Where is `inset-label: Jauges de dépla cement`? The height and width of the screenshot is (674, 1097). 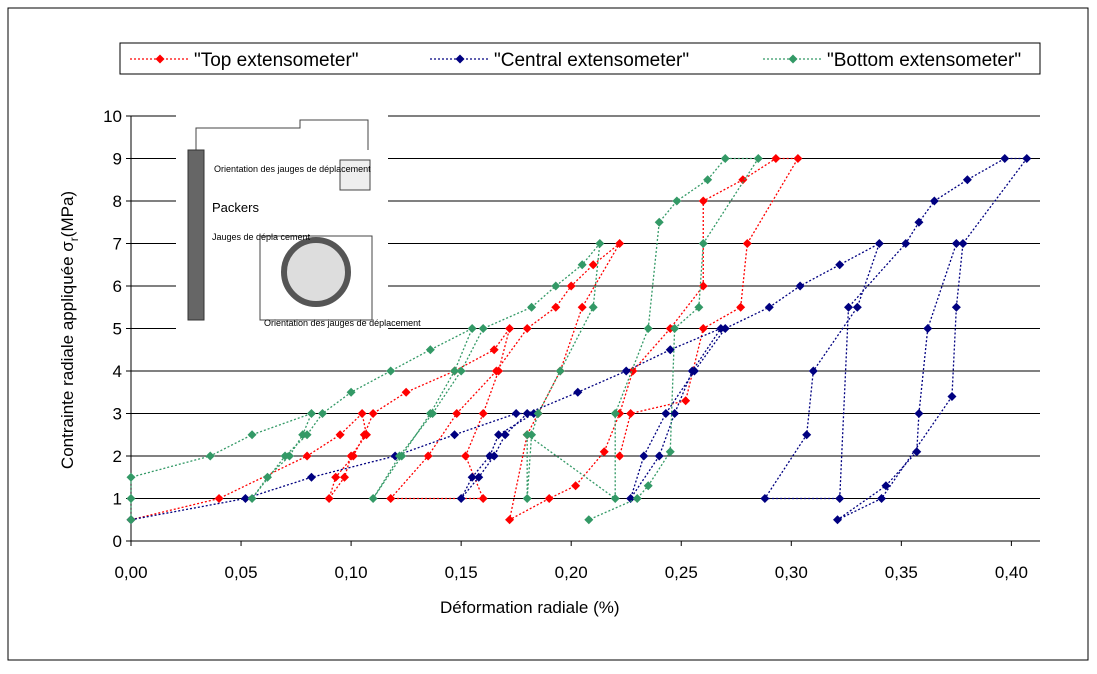
inset-label: Jauges de dépla cement is located at coordinates (261, 237).